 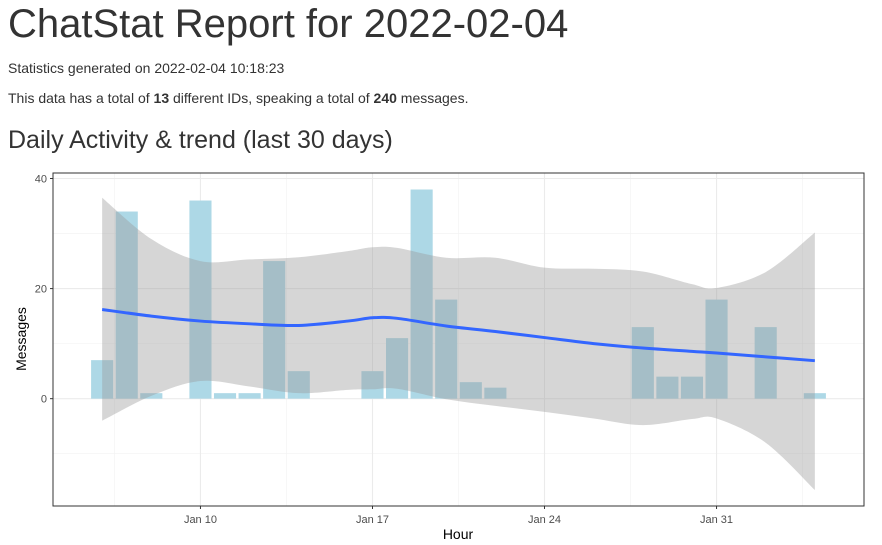 What do you see at coordinates (385, 98) in the screenshot?
I see `message-count: 240` at bounding box center [385, 98].